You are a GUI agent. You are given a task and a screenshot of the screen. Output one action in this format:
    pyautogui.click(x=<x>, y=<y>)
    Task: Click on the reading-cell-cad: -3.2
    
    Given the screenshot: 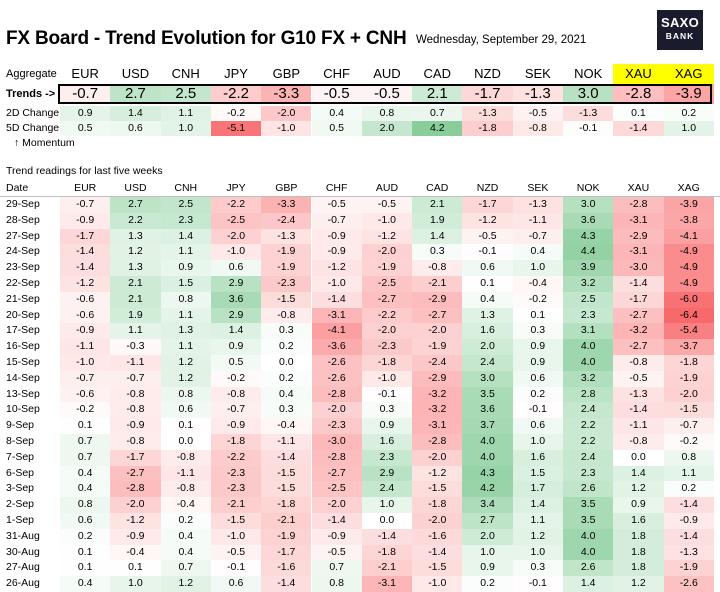 What is the action you would take?
    pyautogui.click(x=437, y=410)
    